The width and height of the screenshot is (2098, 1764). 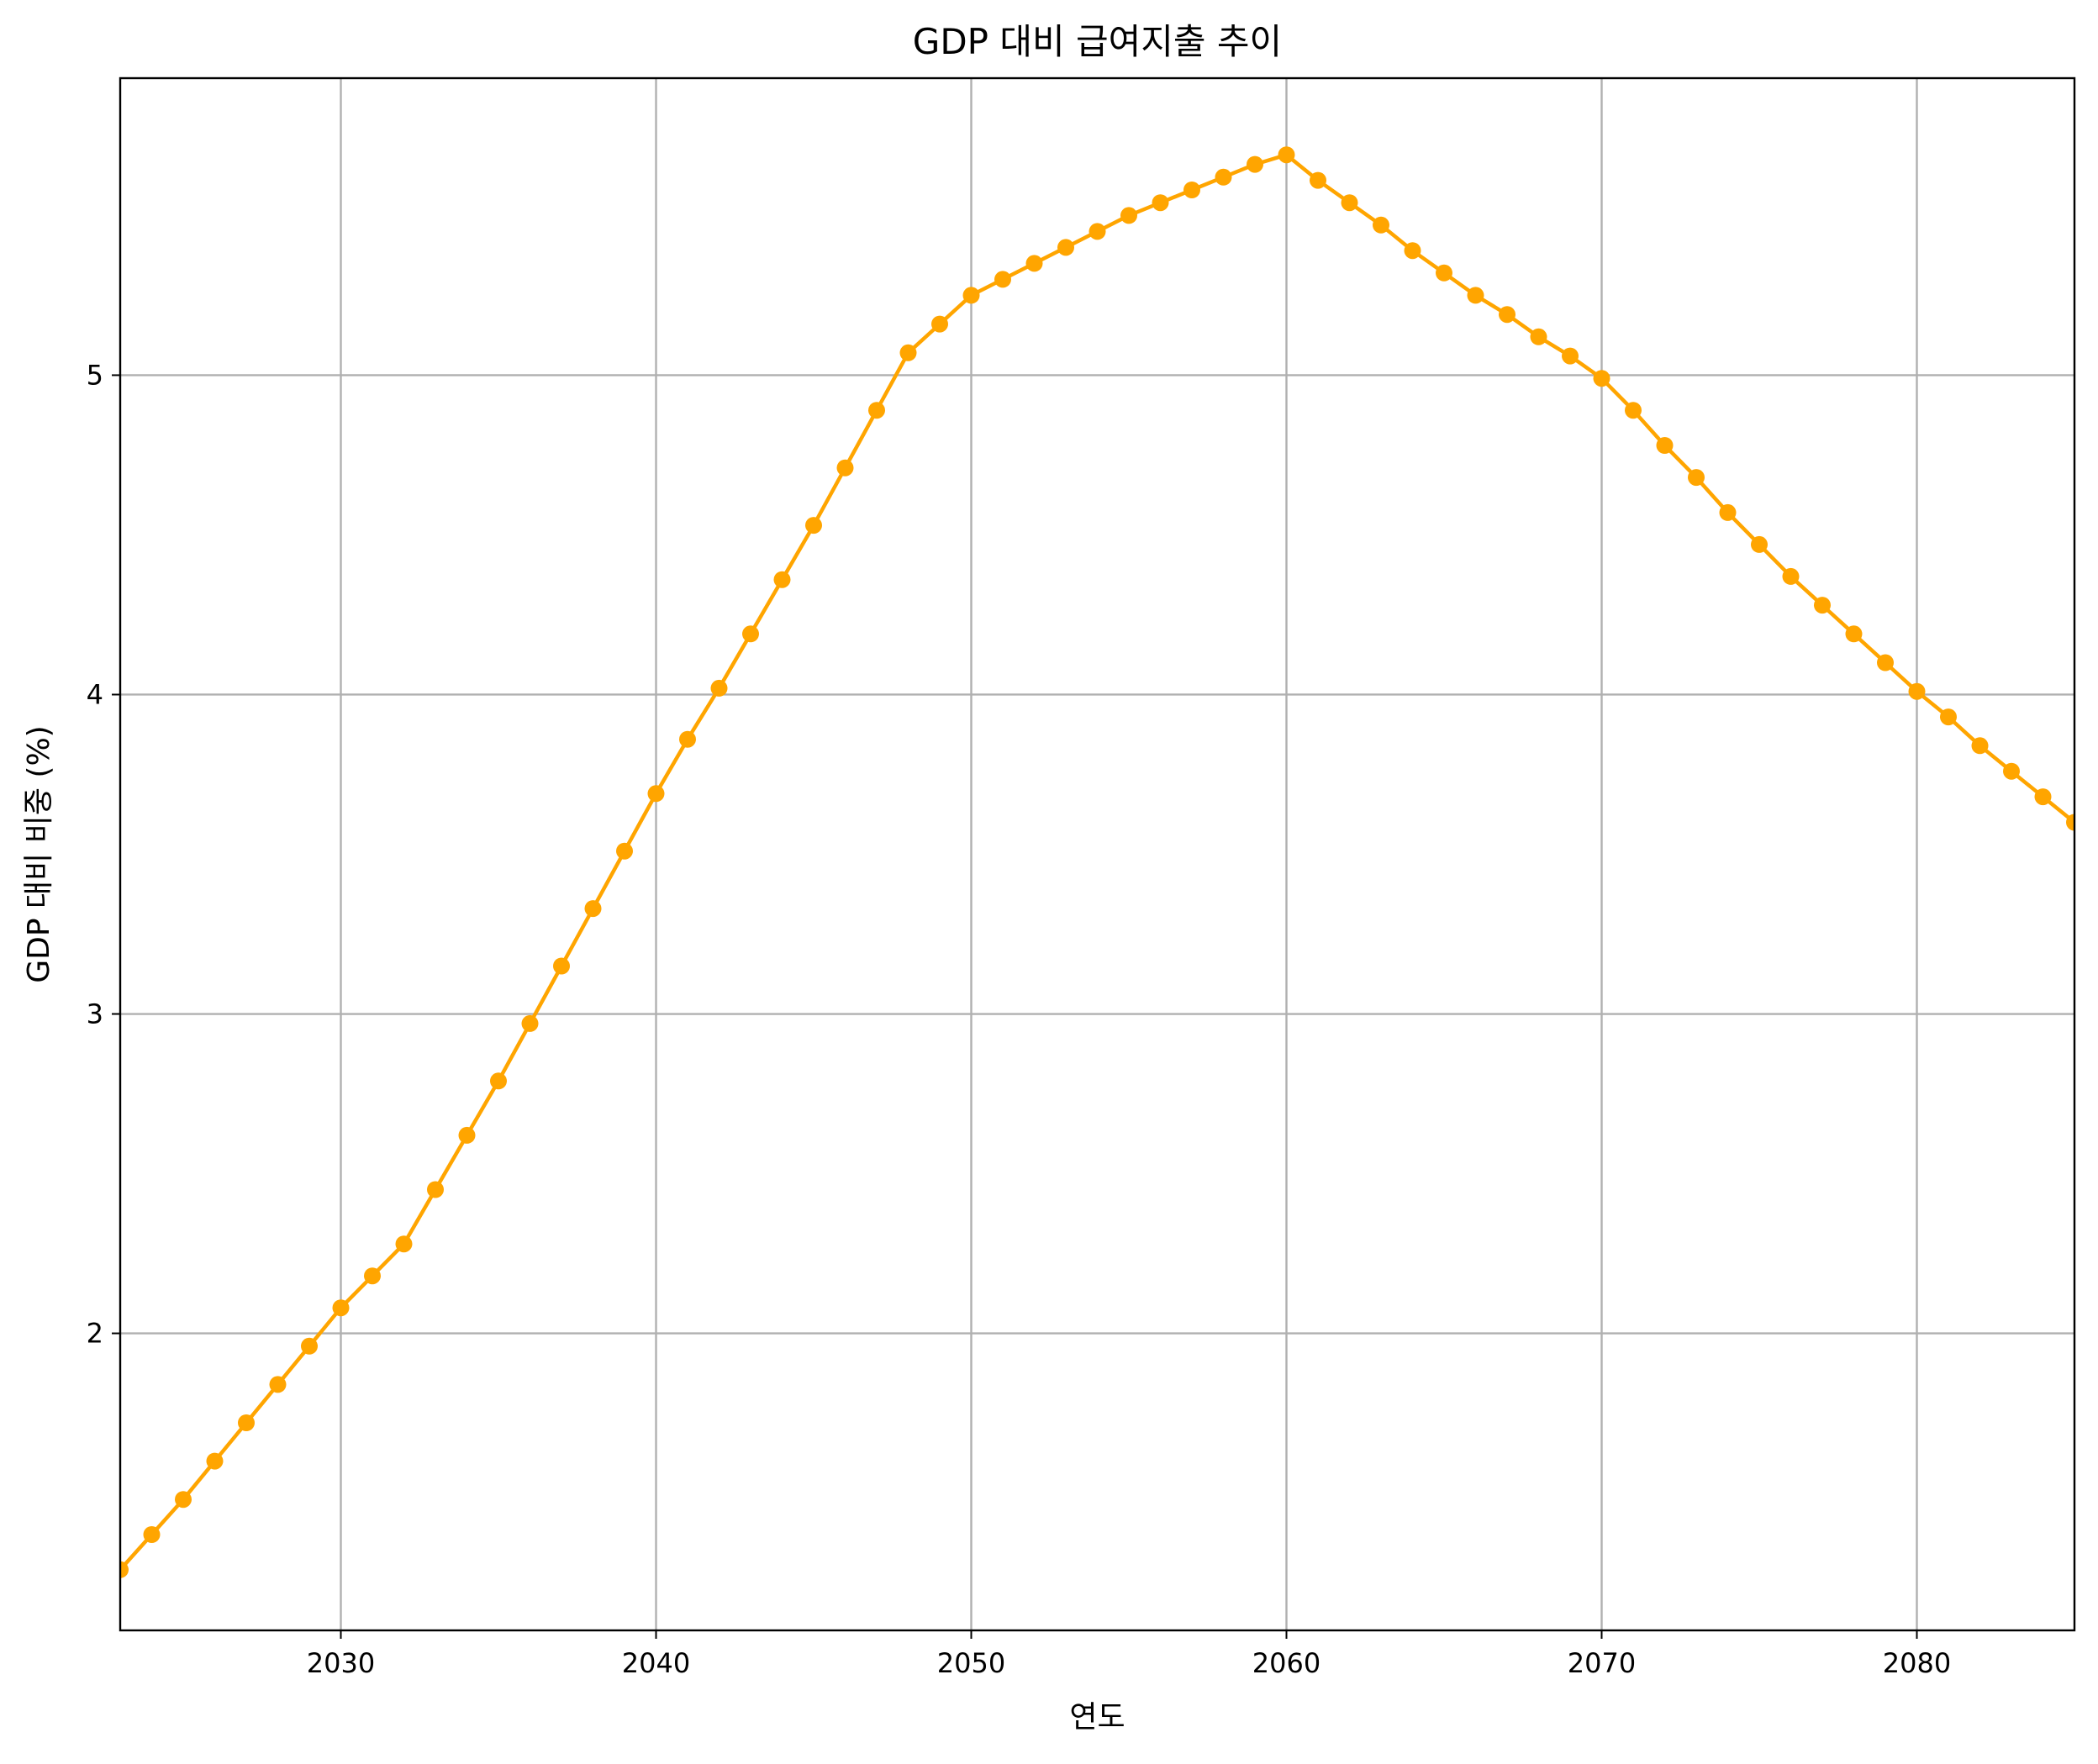 I want to click on y-tick-label: 3, so click(x=95, y=1014).